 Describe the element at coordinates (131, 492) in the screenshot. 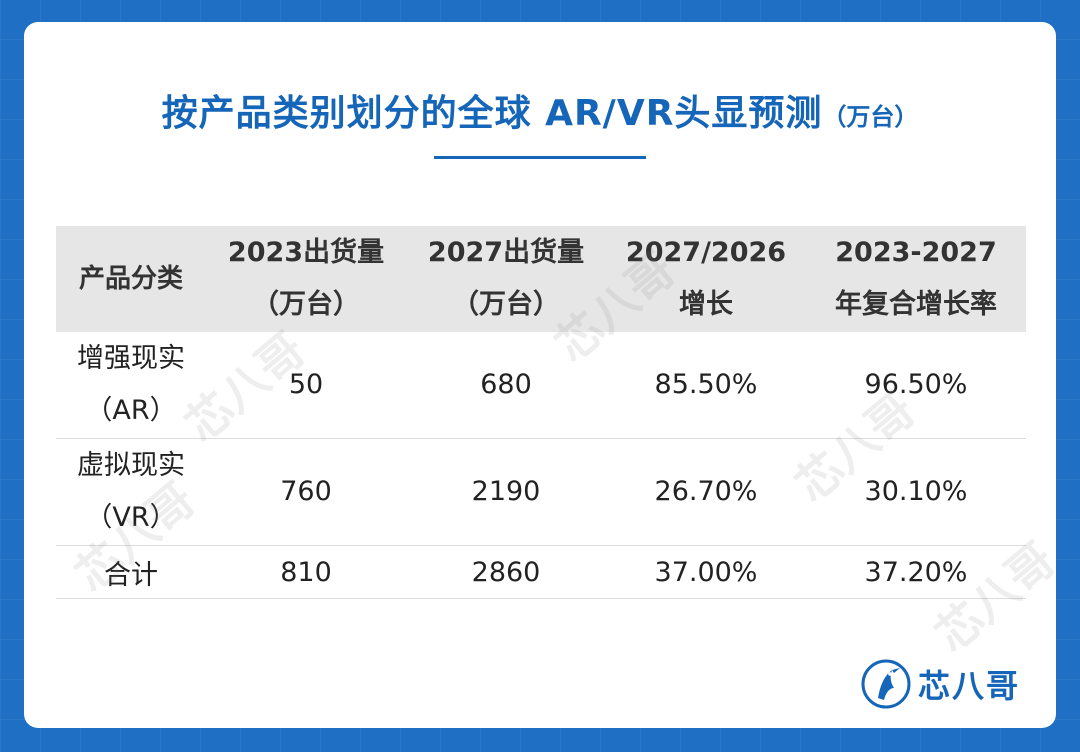

I see `row-category: 虚拟现实 （VR）` at that location.